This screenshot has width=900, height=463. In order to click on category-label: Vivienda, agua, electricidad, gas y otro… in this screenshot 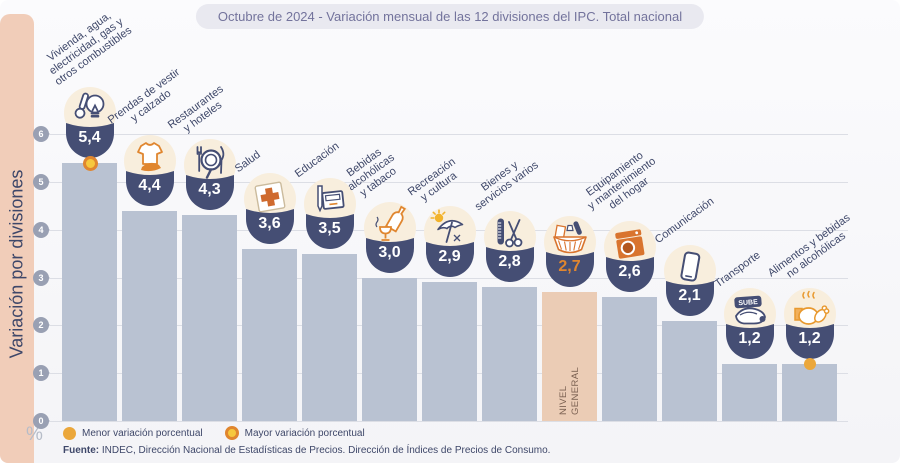, I will do `click(89, 49)`.